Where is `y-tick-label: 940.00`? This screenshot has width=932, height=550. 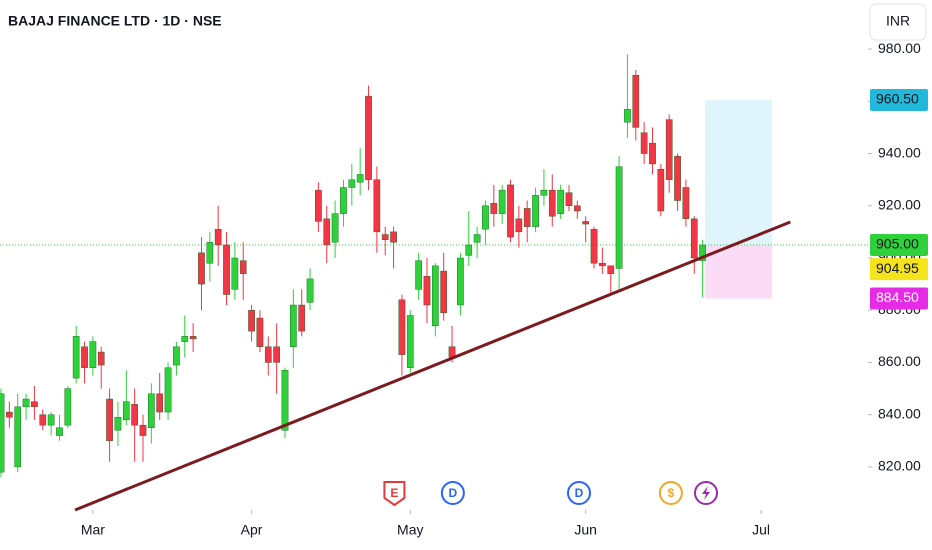 y-tick-label: 940.00 is located at coordinates (899, 152).